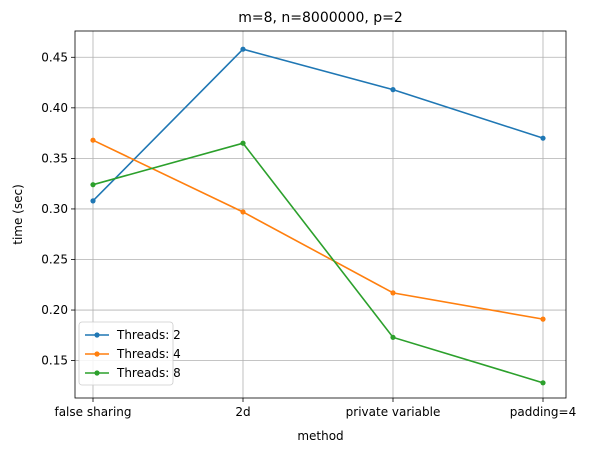 The height and width of the screenshot is (453, 592). Describe the element at coordinates (320, 18) in the screenshot. I see `chart-title: m=8, n=8000000, p=2` at that location.